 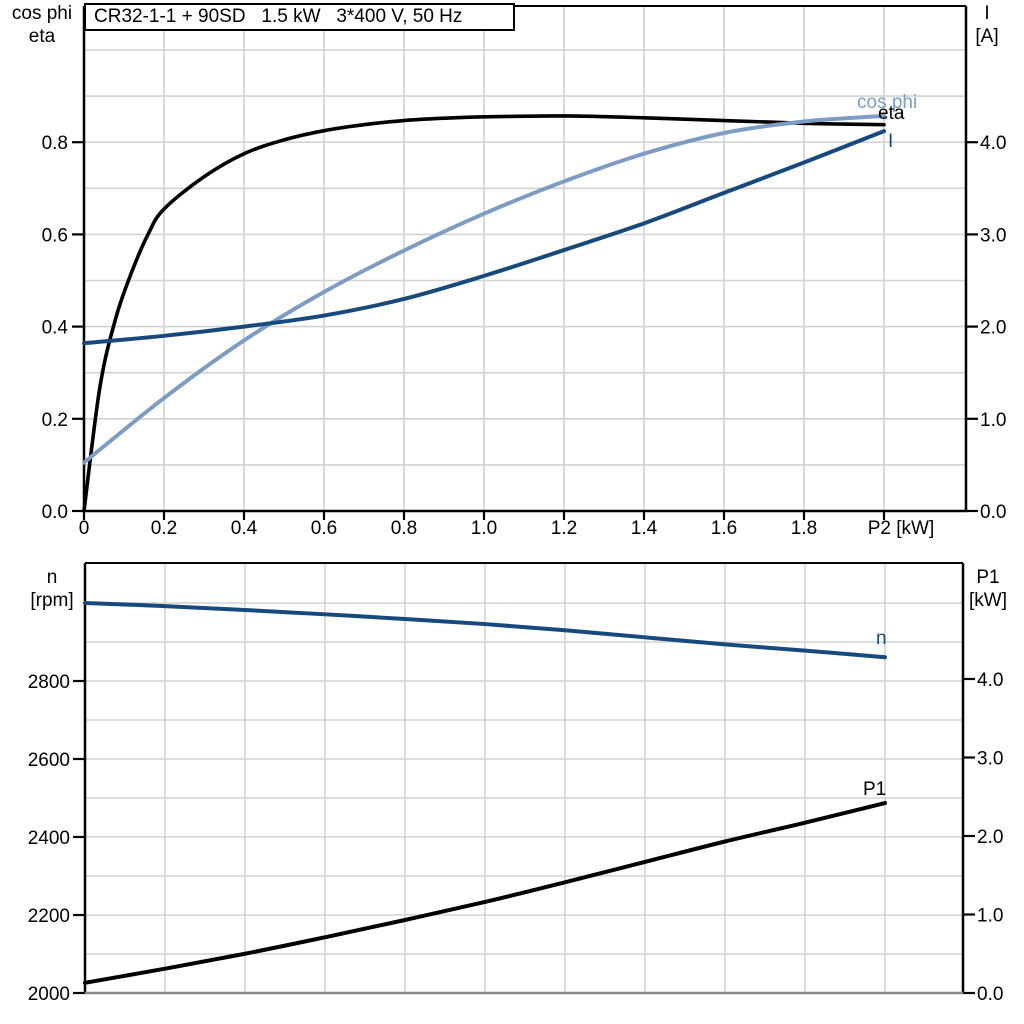 I want to click on x-tick-label: 1.4, so click(x=644, y=528).